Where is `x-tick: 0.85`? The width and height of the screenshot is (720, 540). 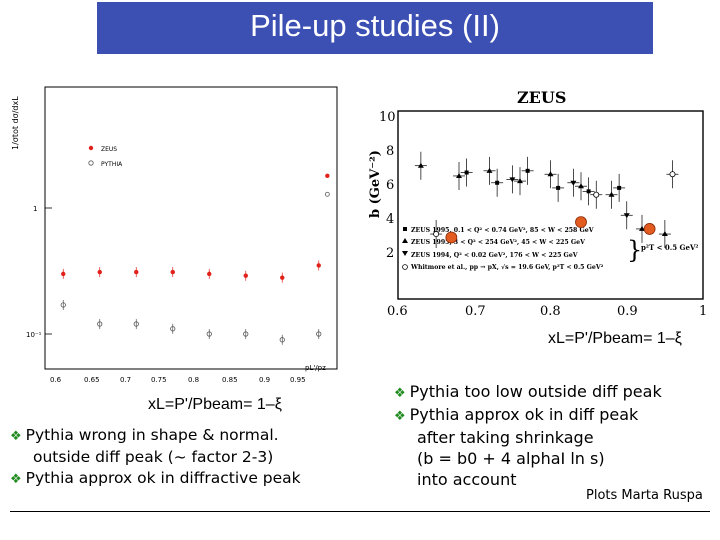
x-tick: 0.85 is located at coordinates (230, 380).